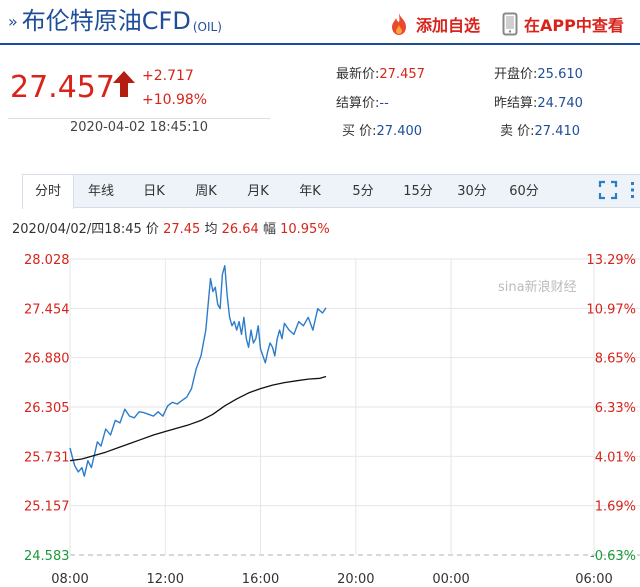 The width and height of the screenshot is (640, 587). What do you see at coordinates (593, 579) in the screenshot?
I see `x-tick-label: 06:00` at bounding box center [593, 579].